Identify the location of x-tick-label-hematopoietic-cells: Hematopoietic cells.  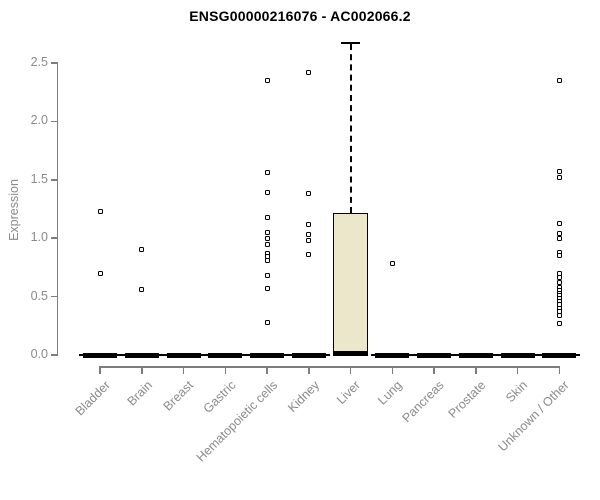
(236, 421).